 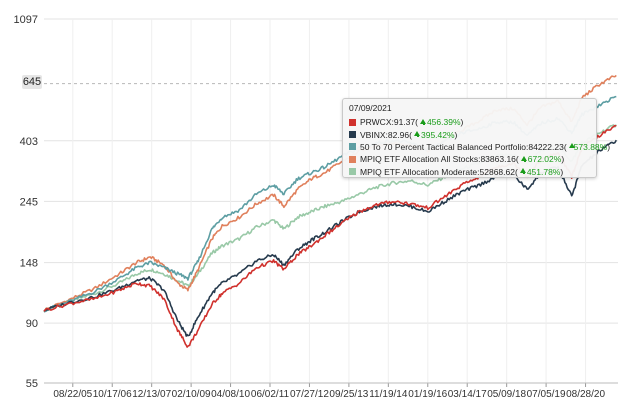 What do you see at coordinates (32, 384) in the screenshot?
I see `y-tick-label: 55` at bounding box center [32, 384].